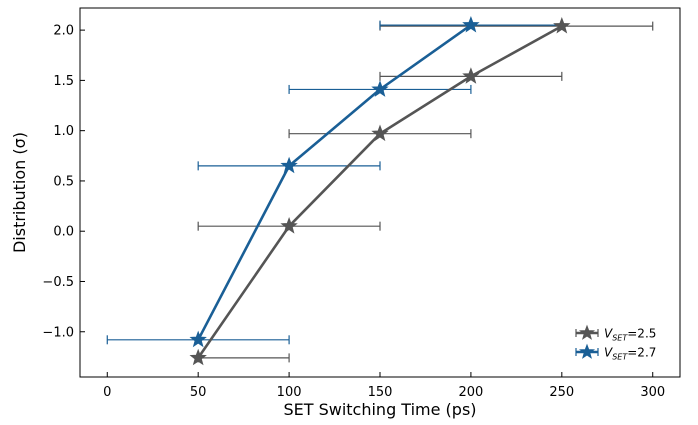  I want to click on x-tick-label: 250, so click(561, 392).